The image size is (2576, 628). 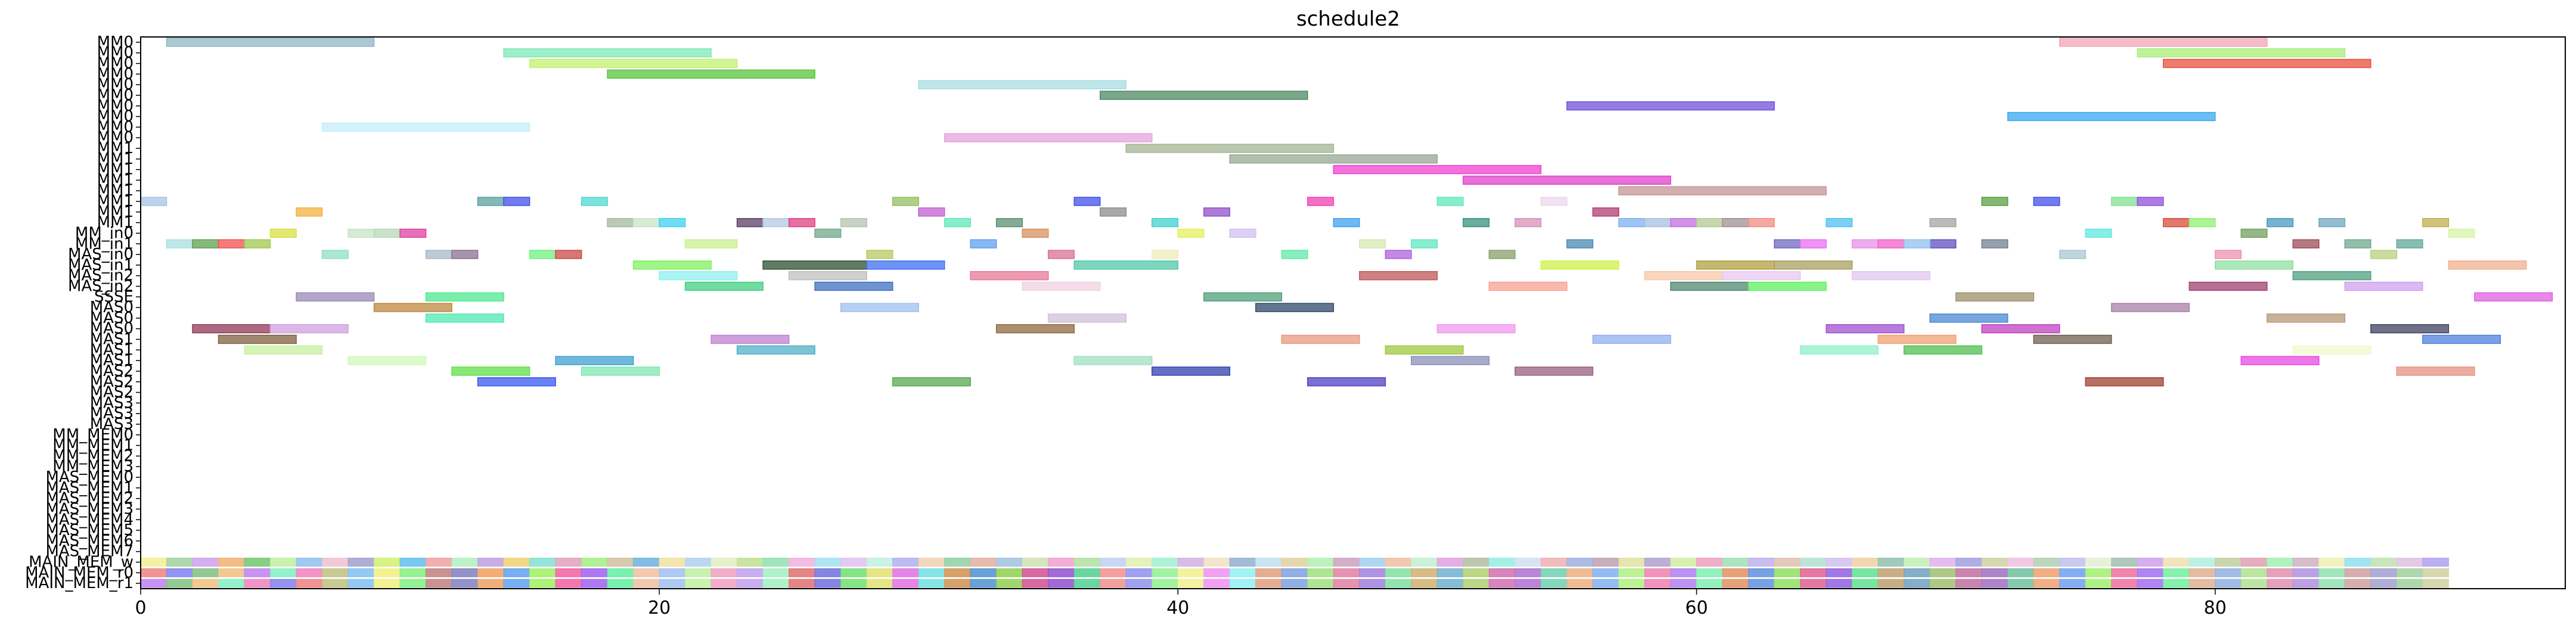 I want to click on y-tick-label: MAS_MEM4, so click(x=89, y=519).